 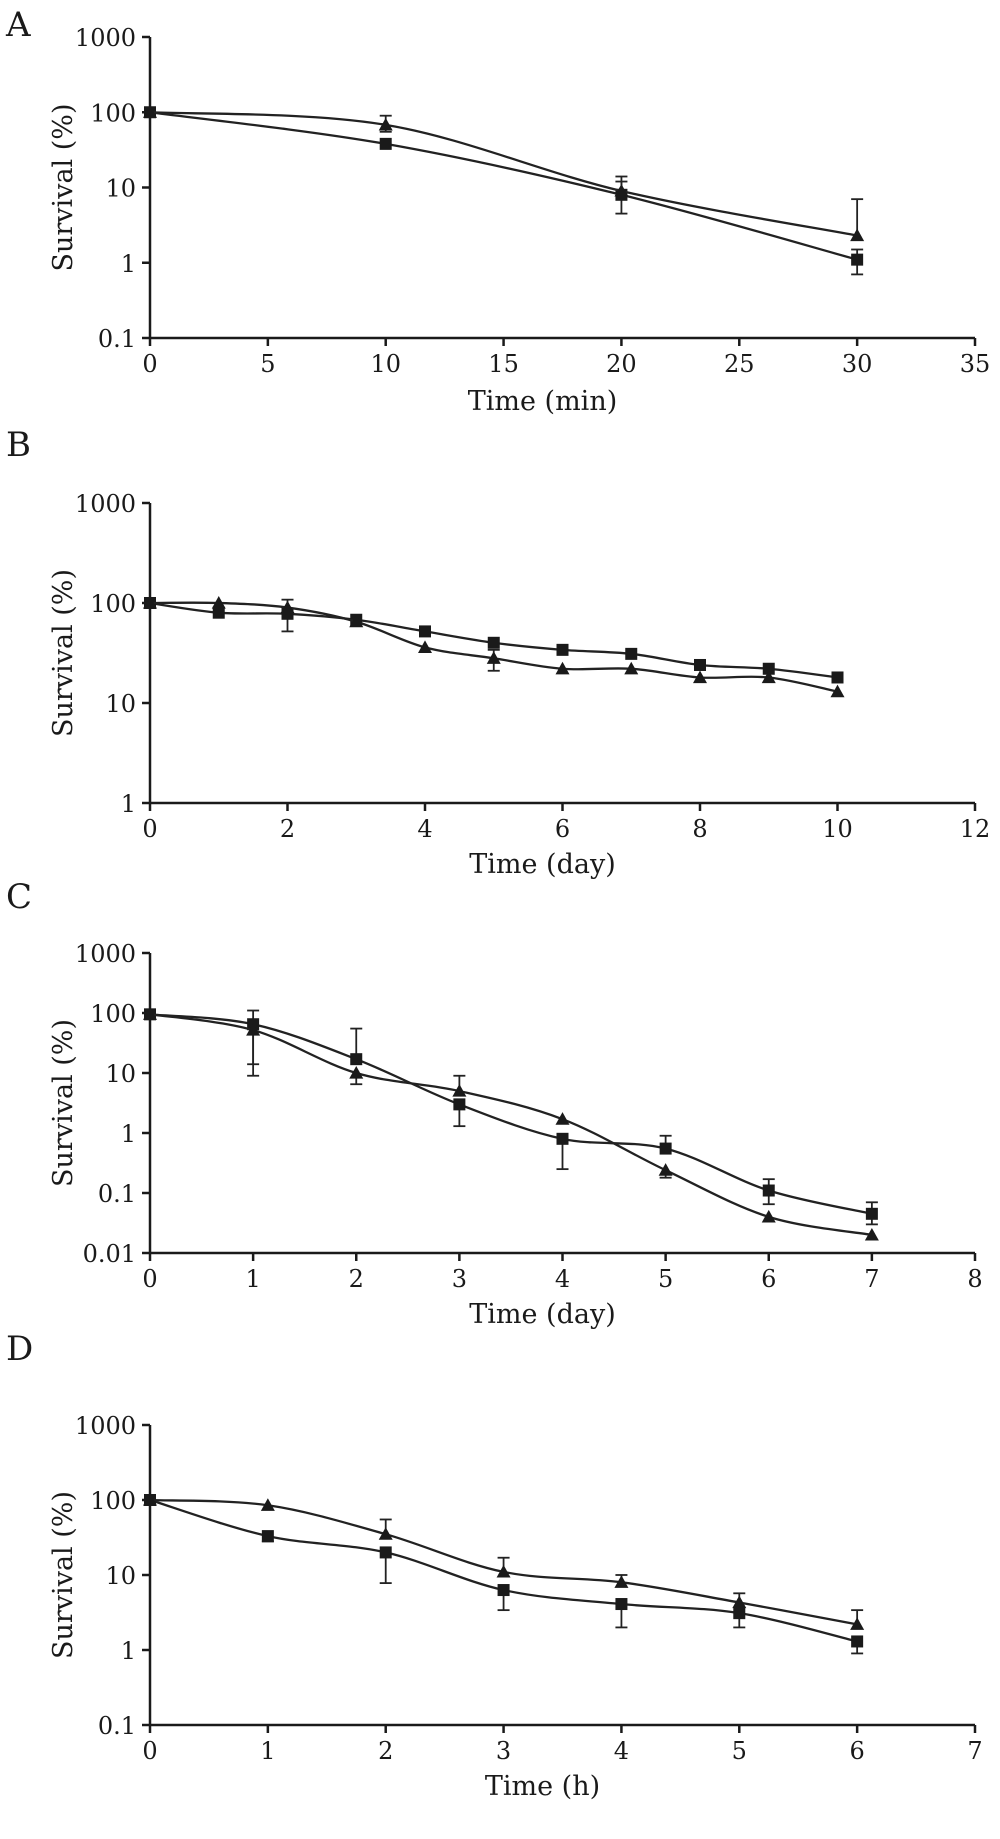 What do you see at coordinates (503, 364) in the screenshot?
I see `x-tick-label: 15` at bounding box center [503, 364].